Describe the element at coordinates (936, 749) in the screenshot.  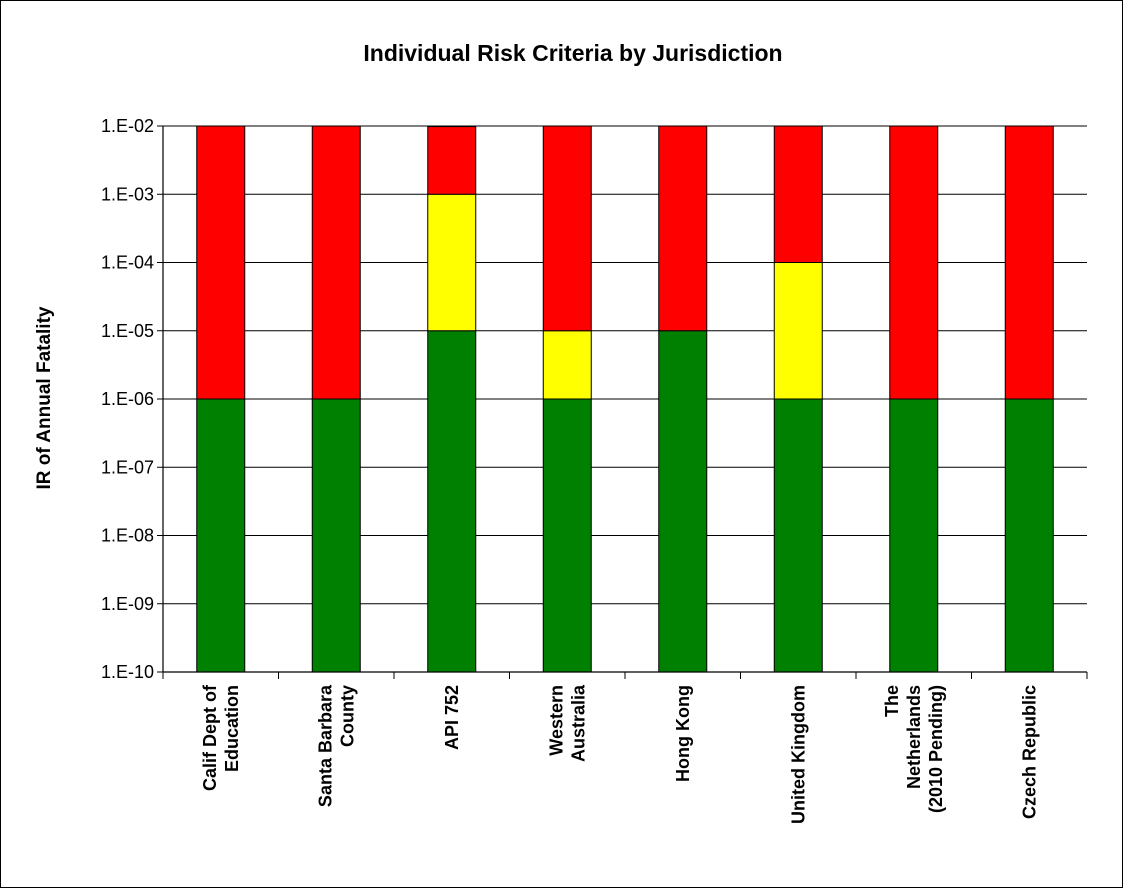
I see `x-tick-label-line: (2010 Pending)` at that location.